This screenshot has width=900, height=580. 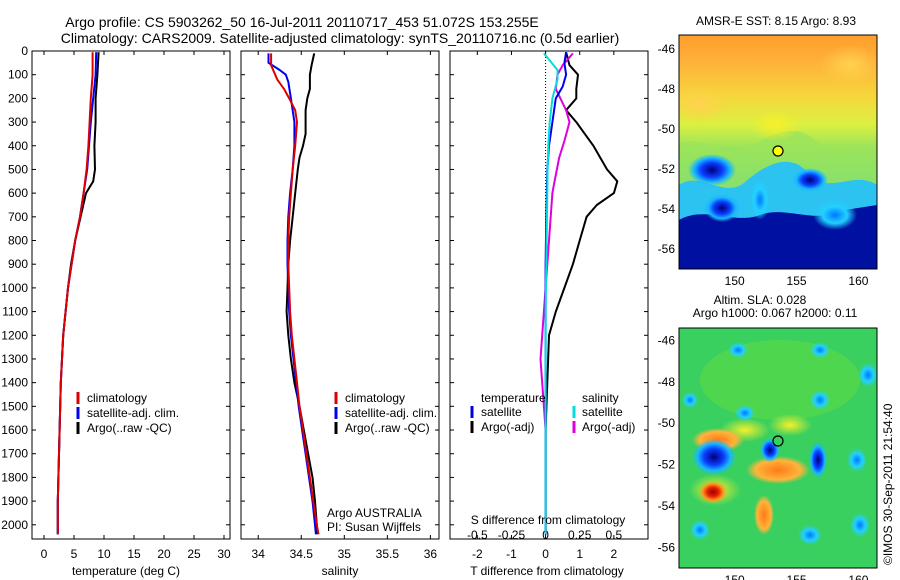 I want to click on depth-tick-label: 1600, so click(x=14, y=430).